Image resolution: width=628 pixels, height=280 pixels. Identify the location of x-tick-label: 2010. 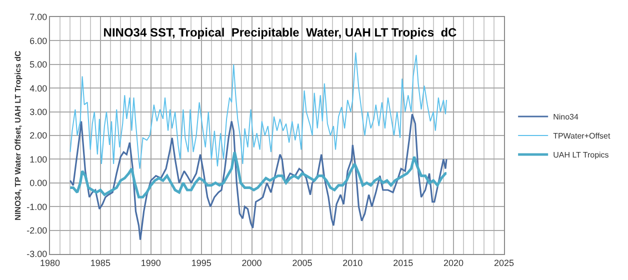
(352, 263).